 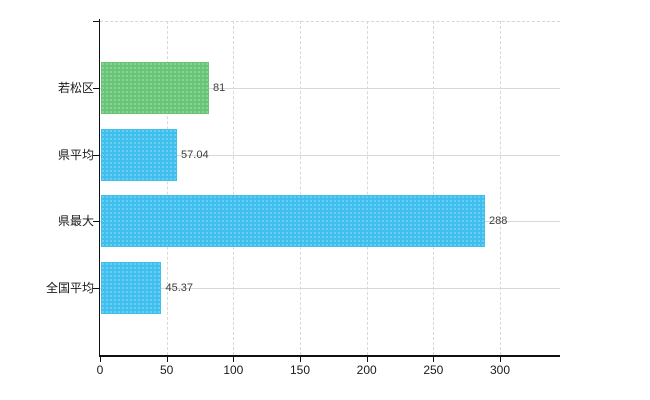 What do you see at coordinates (219, 87) in the screenshot?
I see `bar-value-label: 81` at bounding box center [219, 87].